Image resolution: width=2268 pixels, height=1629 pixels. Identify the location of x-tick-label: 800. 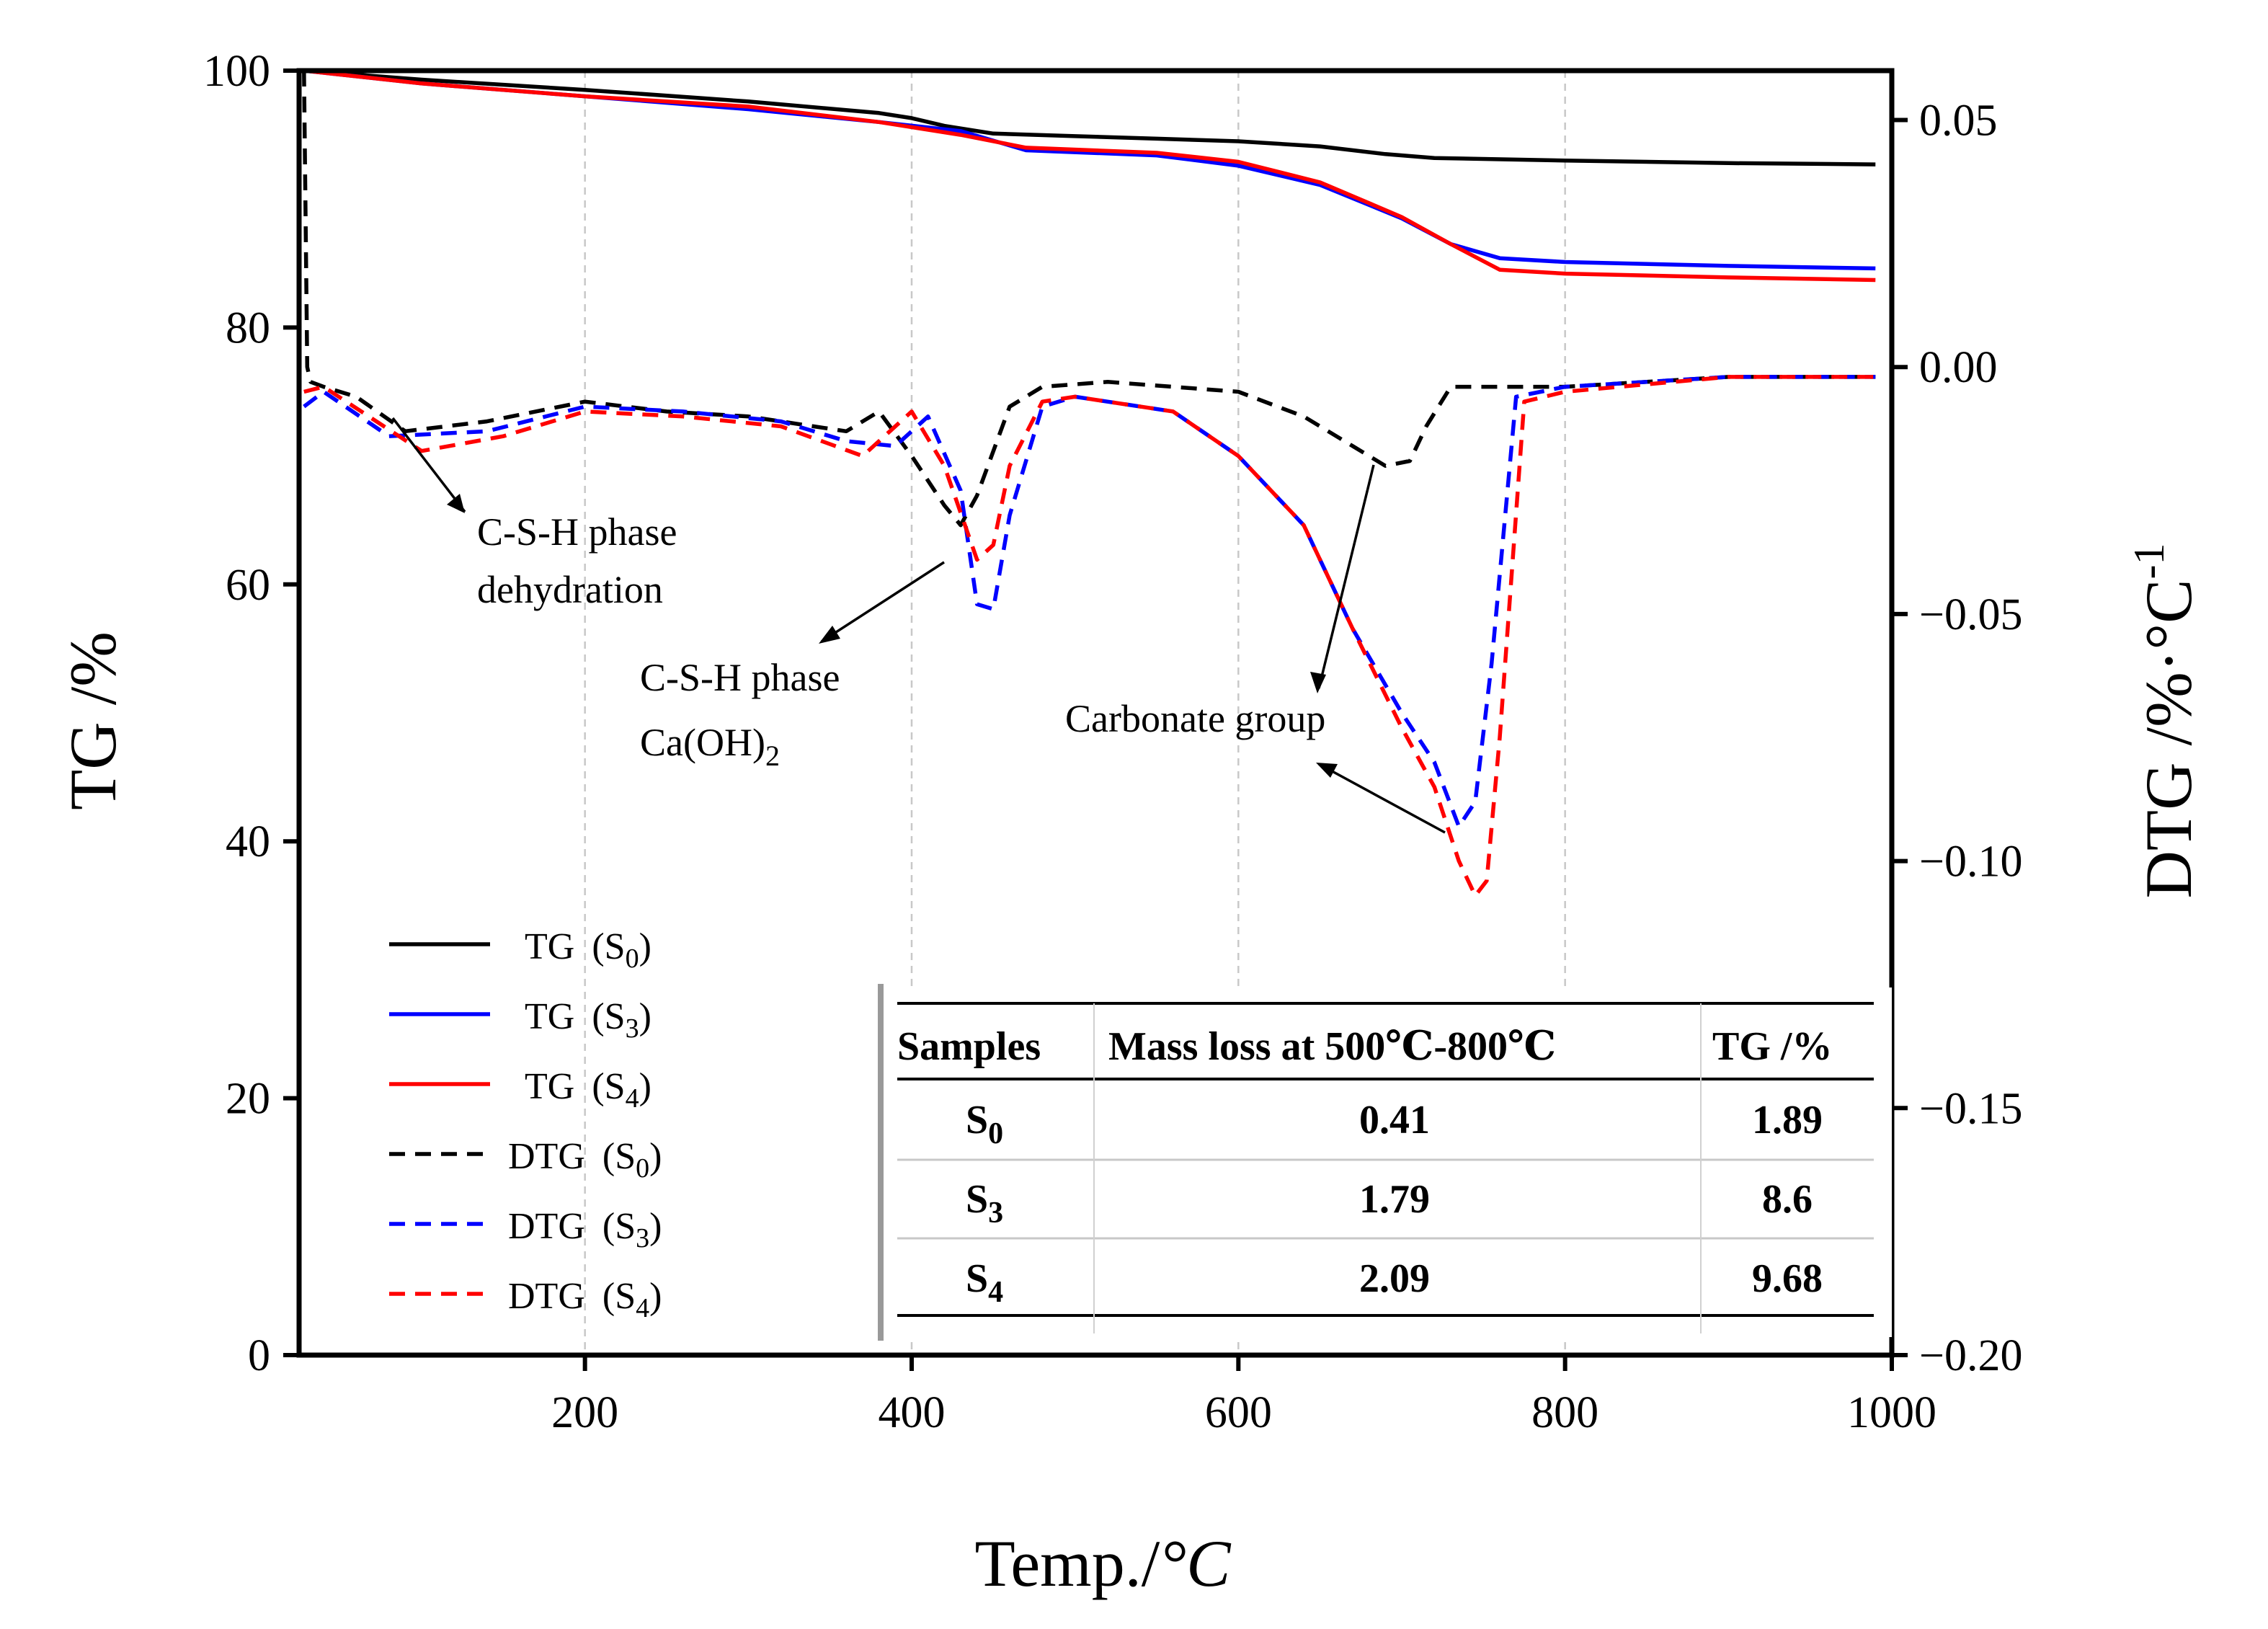
(1564, 1412).